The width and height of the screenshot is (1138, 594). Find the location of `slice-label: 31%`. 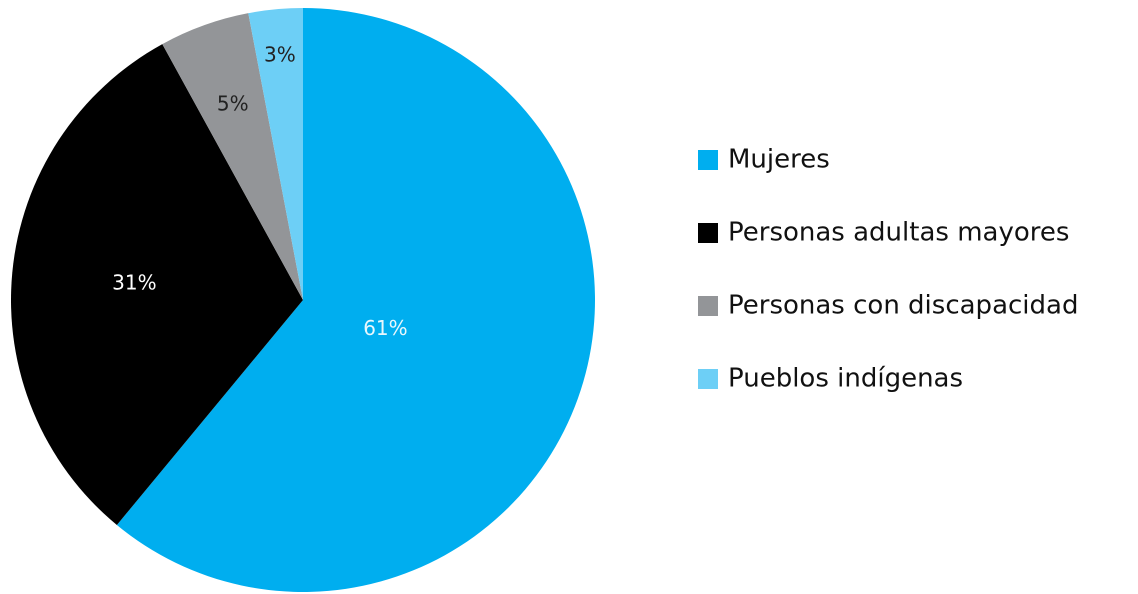

slice-label: 31% is located at coordinates (134, 283).